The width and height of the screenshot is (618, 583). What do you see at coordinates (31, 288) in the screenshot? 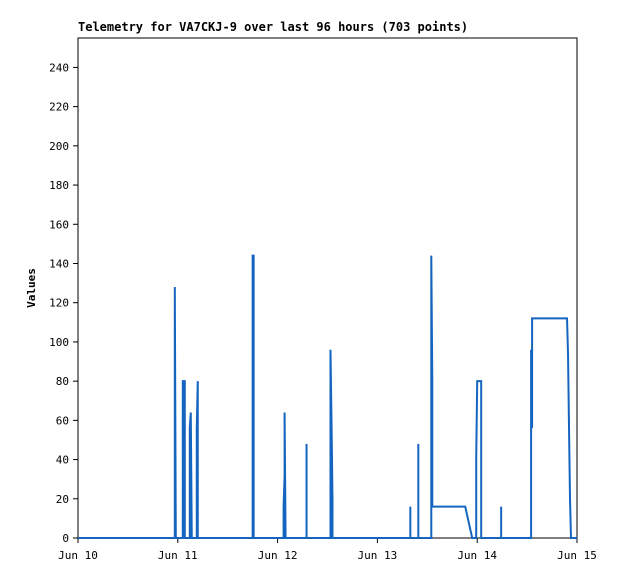
I see `y-axis-label: Values` at bounding box center [31, 288].